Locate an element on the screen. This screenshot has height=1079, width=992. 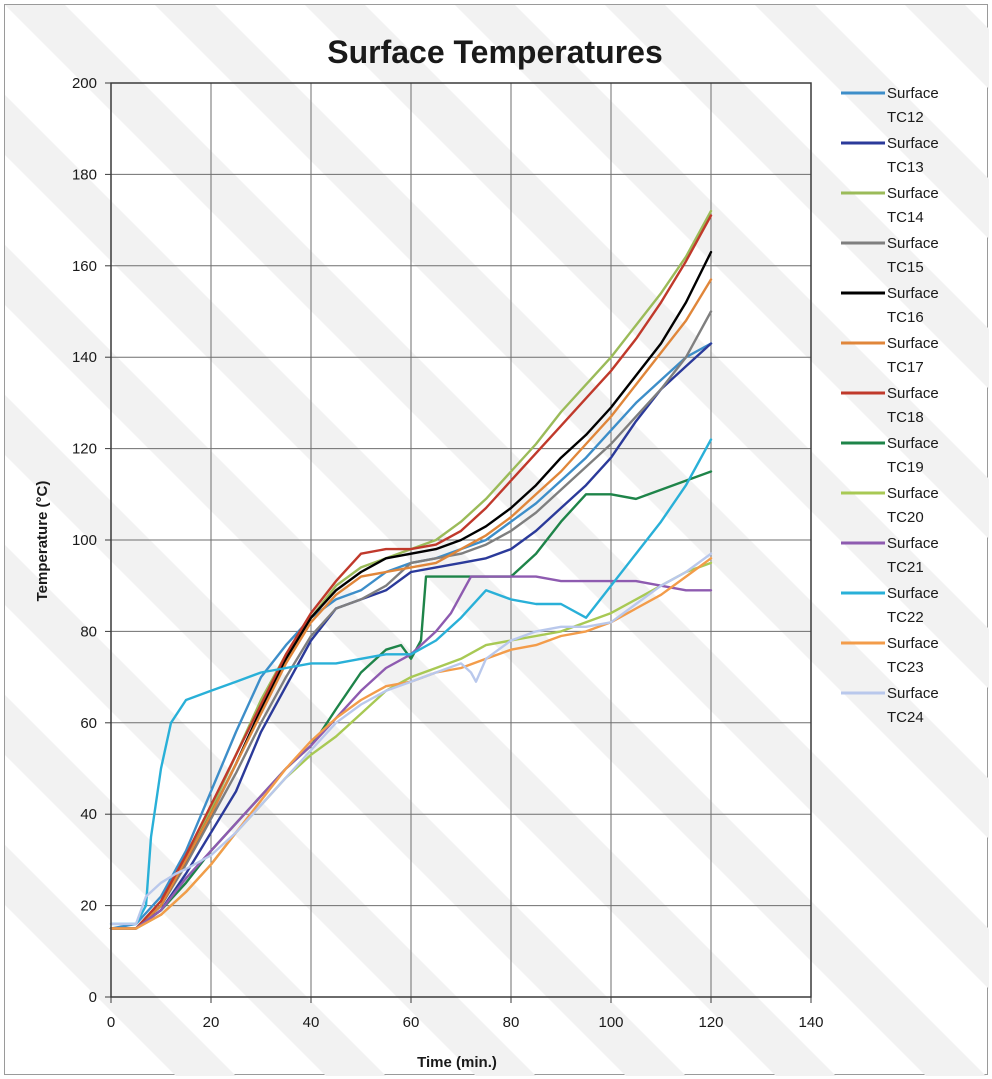
x-tick-label: 60 is located at coordinates (411, 1022).